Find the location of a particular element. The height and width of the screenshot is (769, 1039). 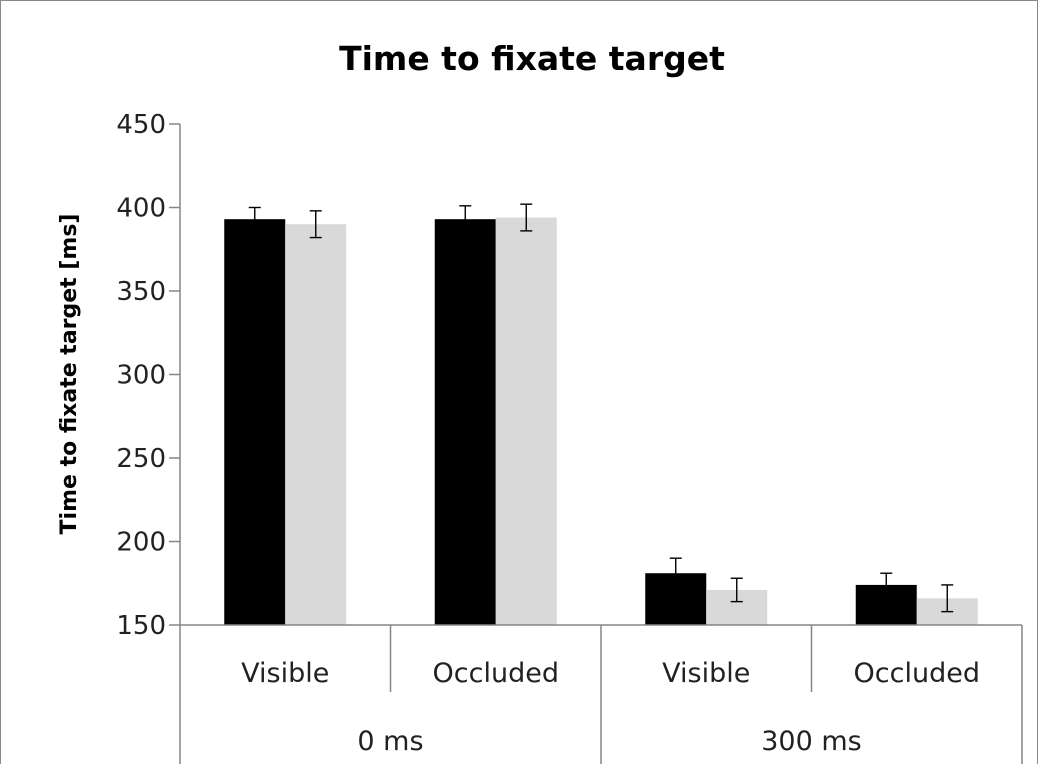

y-tick-label: 150 is located at coordinates (141, 626).